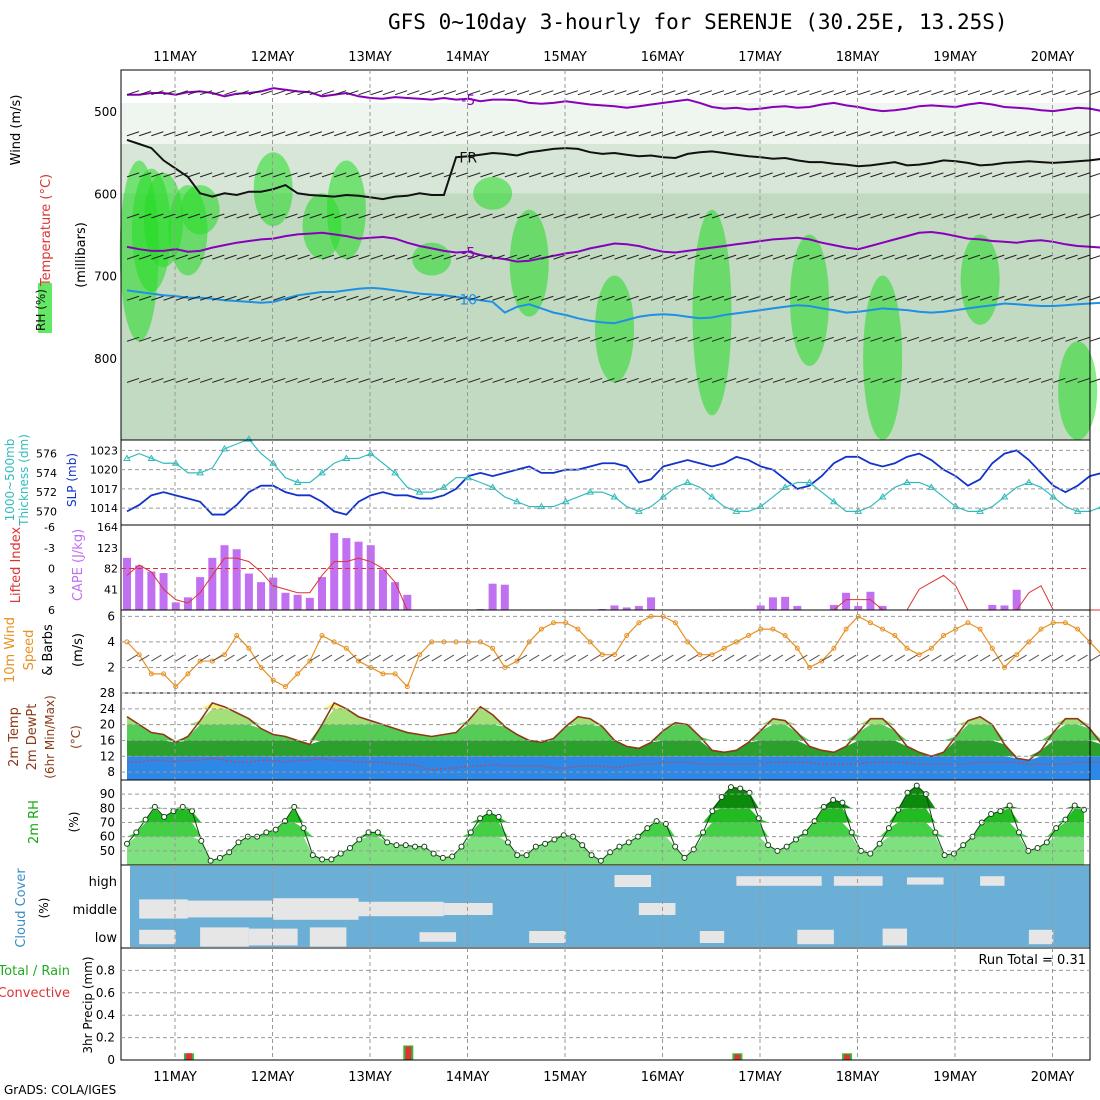 This screenshot has height=1100, width=1100. What do you see at coordinates (49, 548) in the screenshot?
I see `li-tick: -3` at bounding box center [49, 548].